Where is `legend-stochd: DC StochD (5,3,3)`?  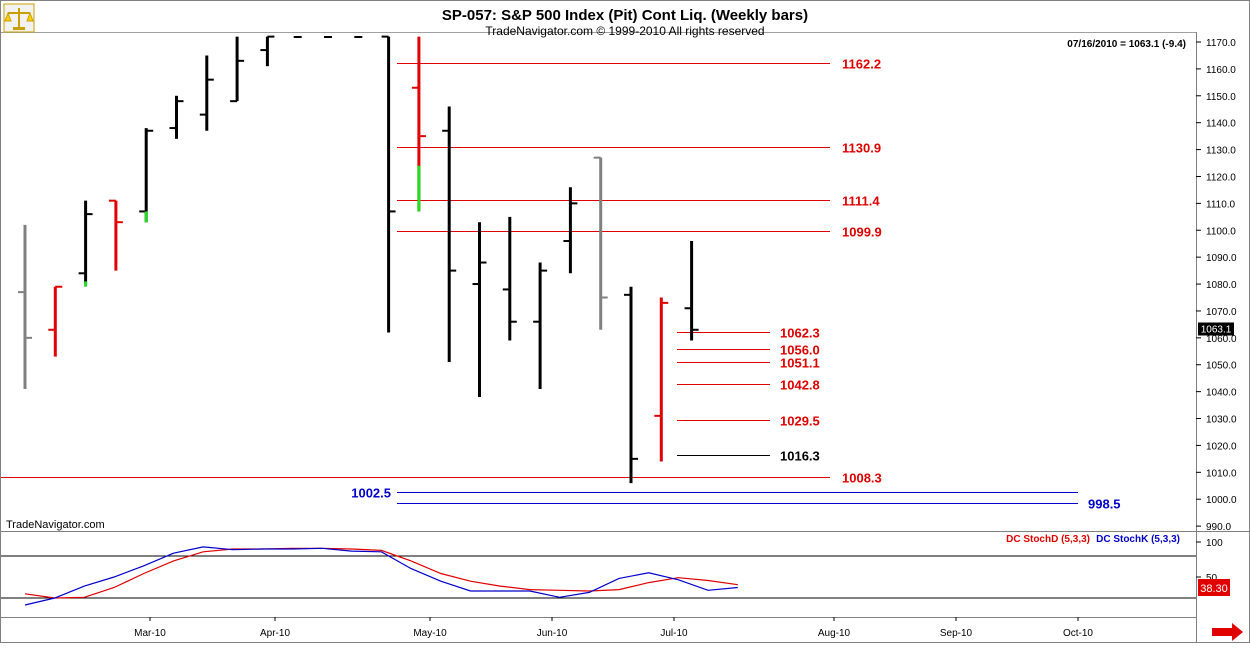
legend-stochd: DC StochD (5,3,3) is located at coordinates (1048, 539).